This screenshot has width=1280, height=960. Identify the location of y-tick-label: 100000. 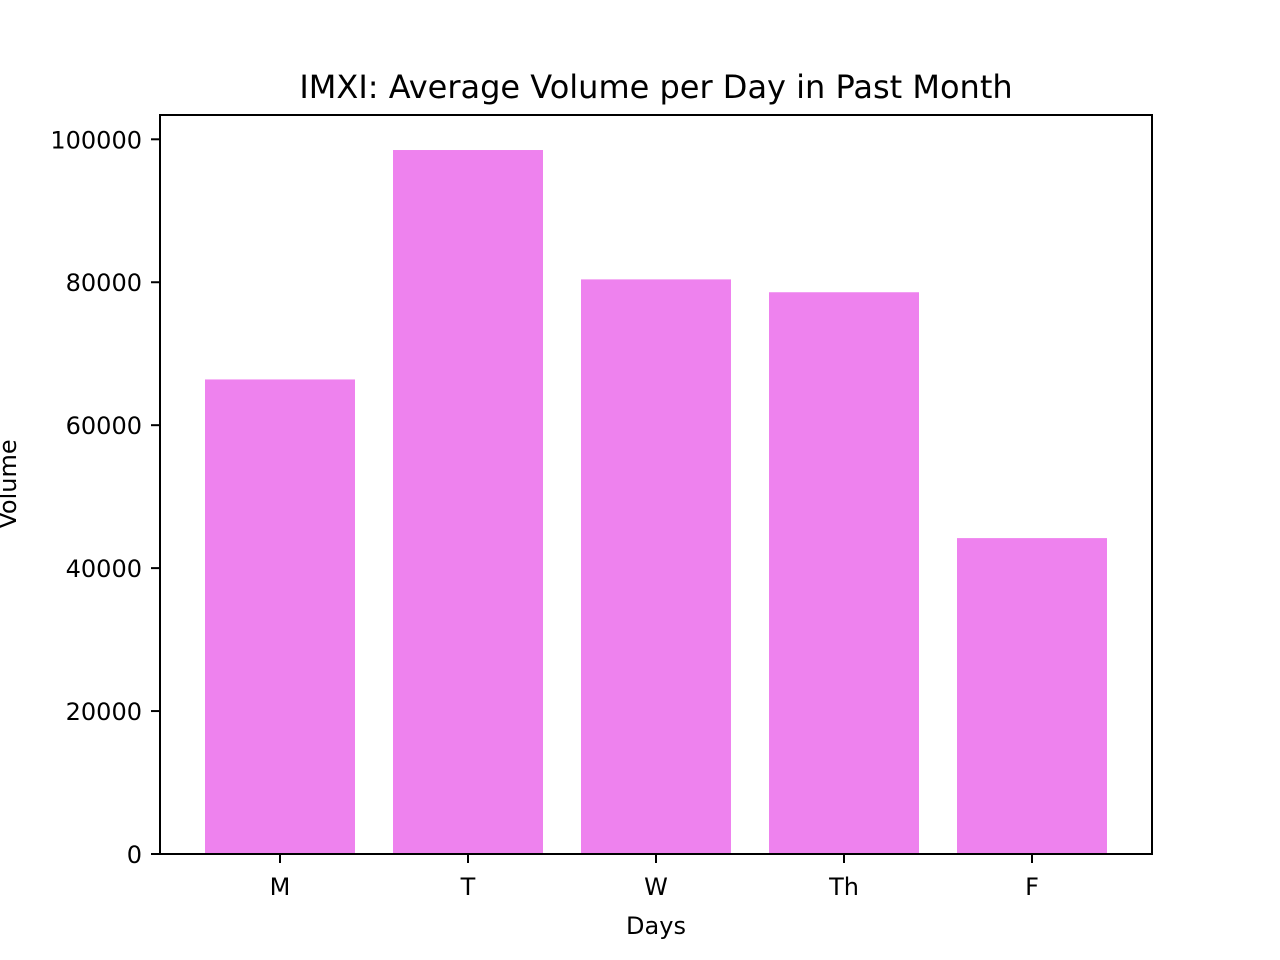
(96, 140).